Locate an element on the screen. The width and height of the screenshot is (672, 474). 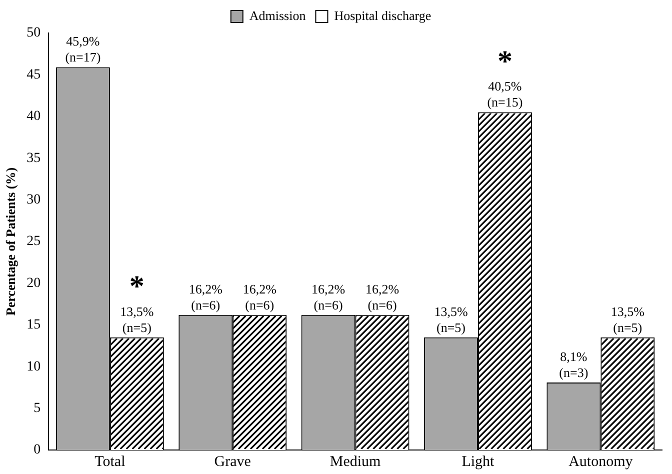
y-tick-label: 50 is located at coordinates (33, 33).